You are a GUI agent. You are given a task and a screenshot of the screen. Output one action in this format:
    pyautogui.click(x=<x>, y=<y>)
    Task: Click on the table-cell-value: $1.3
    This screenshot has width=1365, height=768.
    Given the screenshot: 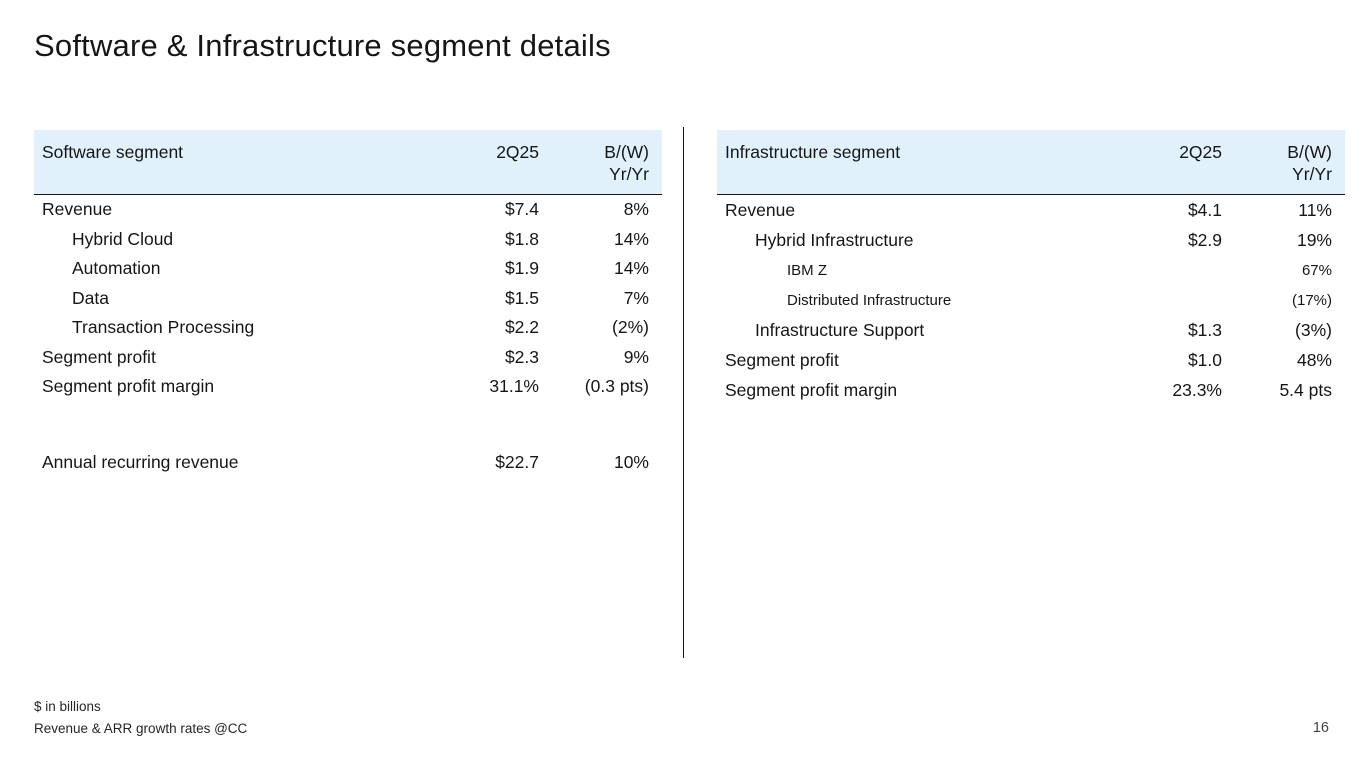 What is the action you would take?
    pyautogui.click(x=1204, y=329)
    